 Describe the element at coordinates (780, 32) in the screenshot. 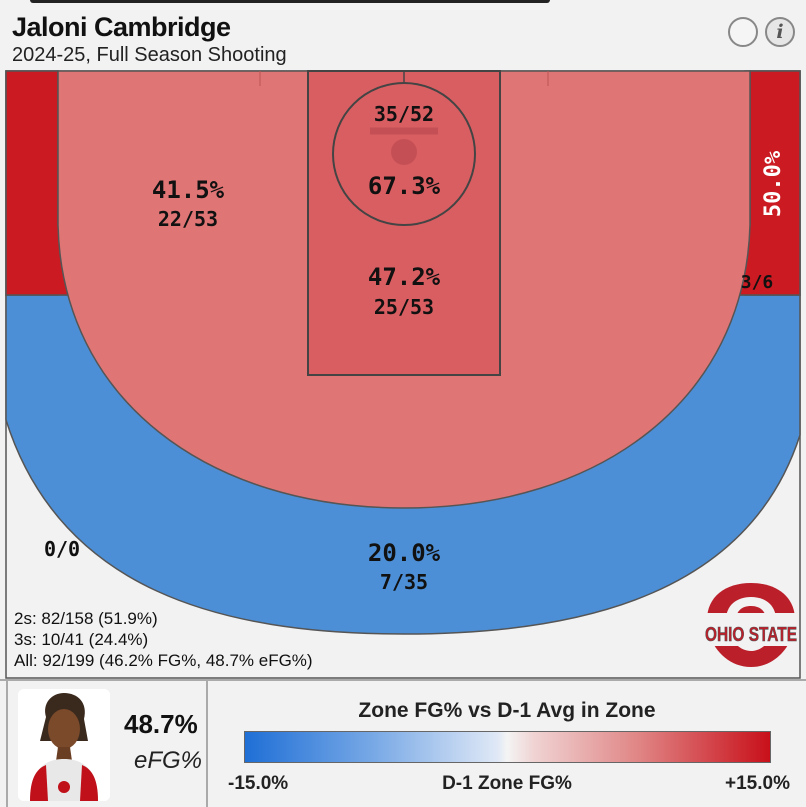

I see `info-icon: i` at that location.